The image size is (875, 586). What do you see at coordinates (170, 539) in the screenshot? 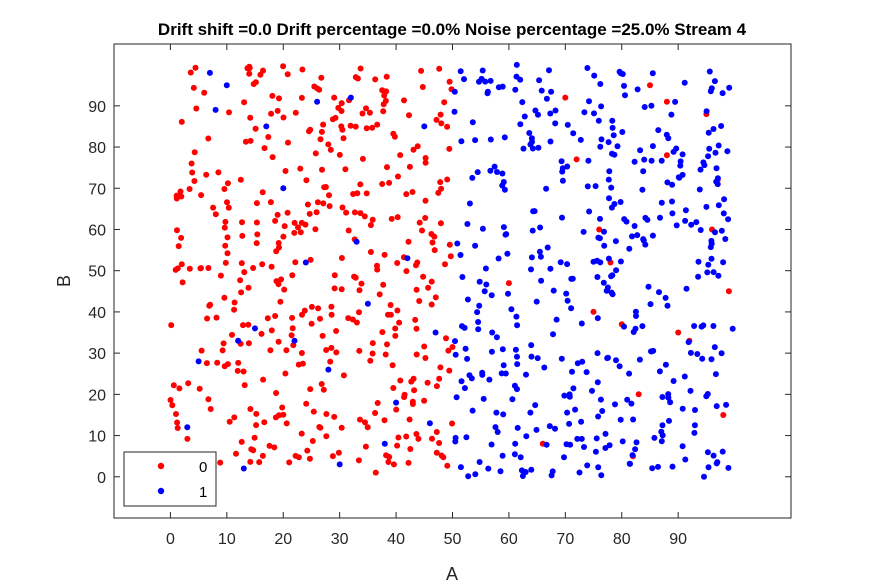
I see `x-tick-label: 0` at bounding box center [170, 539].